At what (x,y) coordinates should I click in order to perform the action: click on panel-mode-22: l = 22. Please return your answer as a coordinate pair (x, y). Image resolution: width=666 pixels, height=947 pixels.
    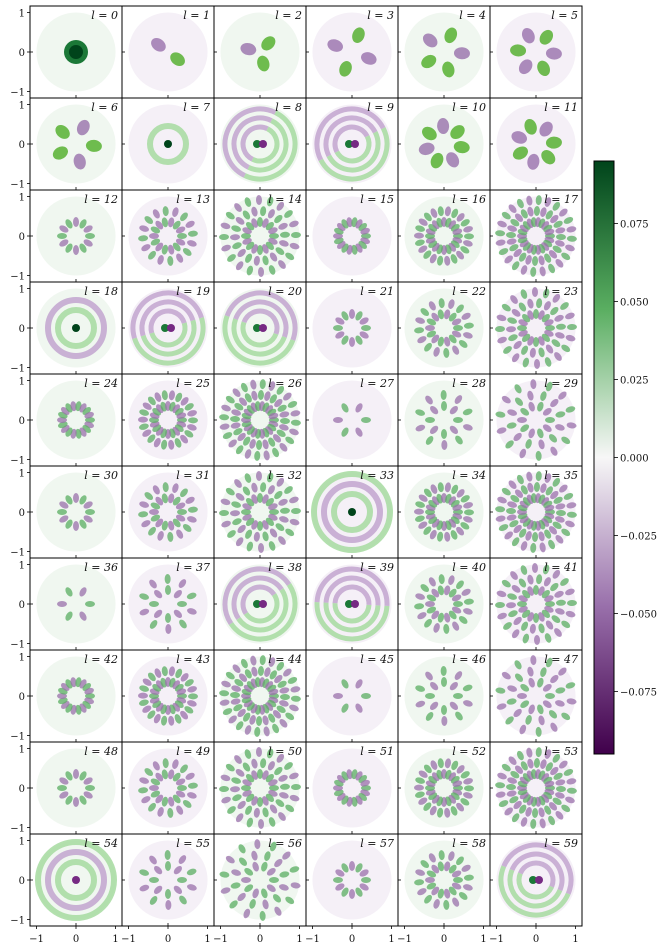
    Looking at the image, I should click on (444, 328).